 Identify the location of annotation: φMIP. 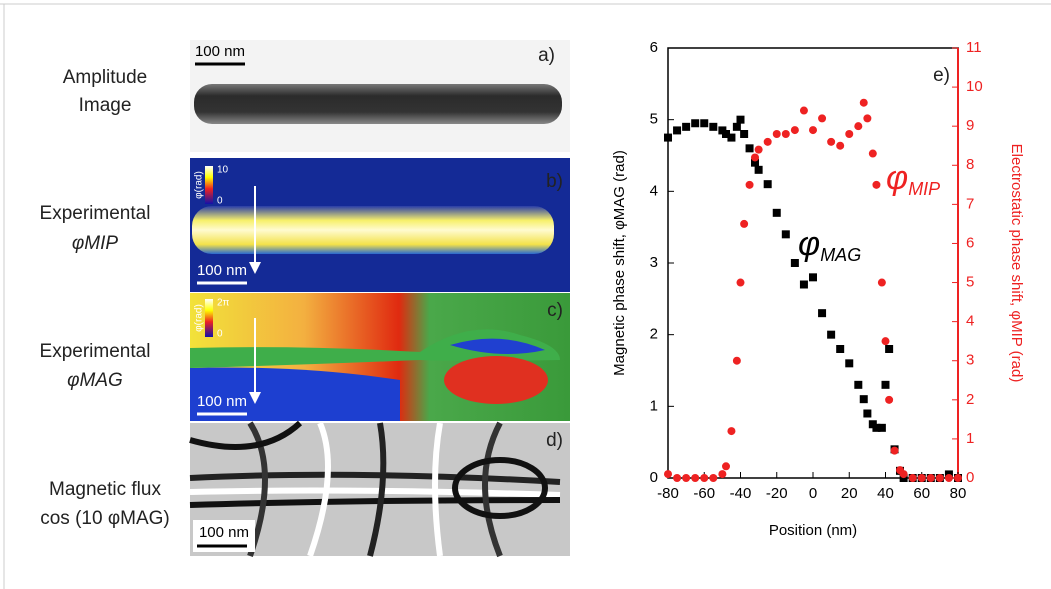
(913, 179).